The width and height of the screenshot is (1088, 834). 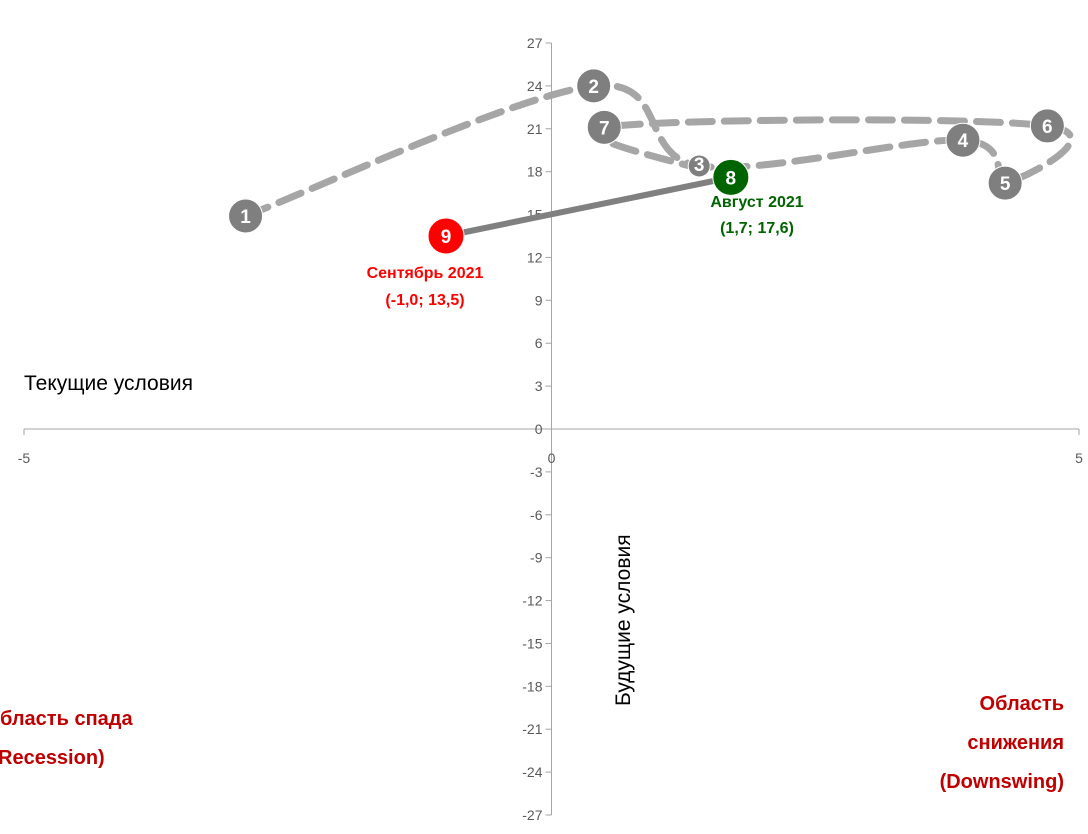 I want to click on point-label-5: 5, so click(x=1005, y=184).